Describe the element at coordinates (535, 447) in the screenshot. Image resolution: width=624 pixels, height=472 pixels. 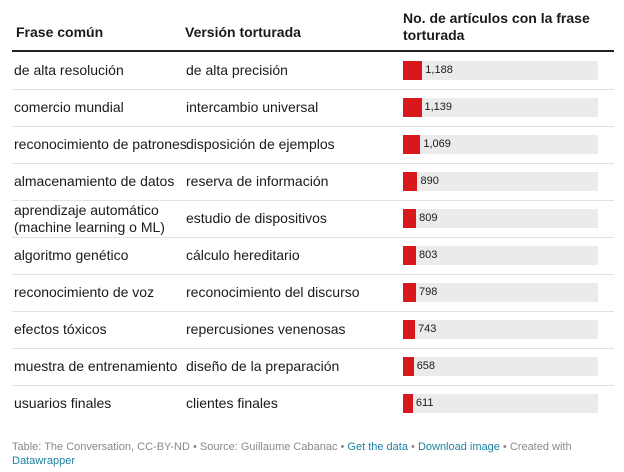
I see `footer-created-with: • Created with` at that location.